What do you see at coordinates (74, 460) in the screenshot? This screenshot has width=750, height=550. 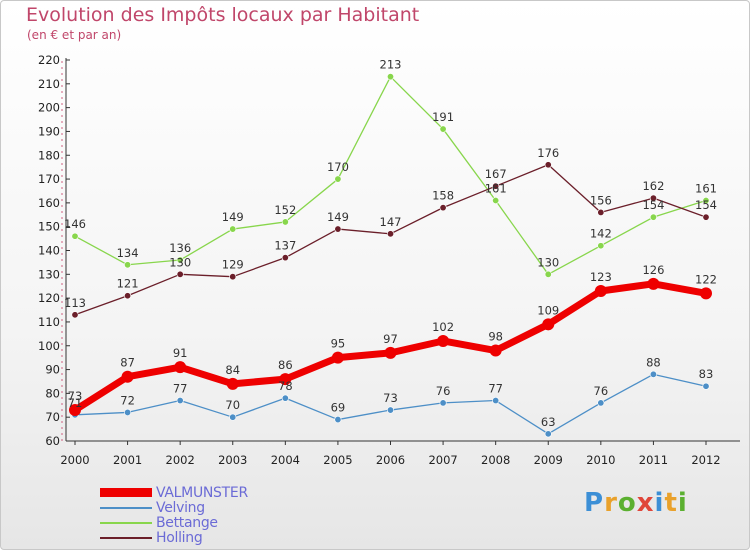 I see `x-tick-label: 2000` at bounding box center [74, 460].